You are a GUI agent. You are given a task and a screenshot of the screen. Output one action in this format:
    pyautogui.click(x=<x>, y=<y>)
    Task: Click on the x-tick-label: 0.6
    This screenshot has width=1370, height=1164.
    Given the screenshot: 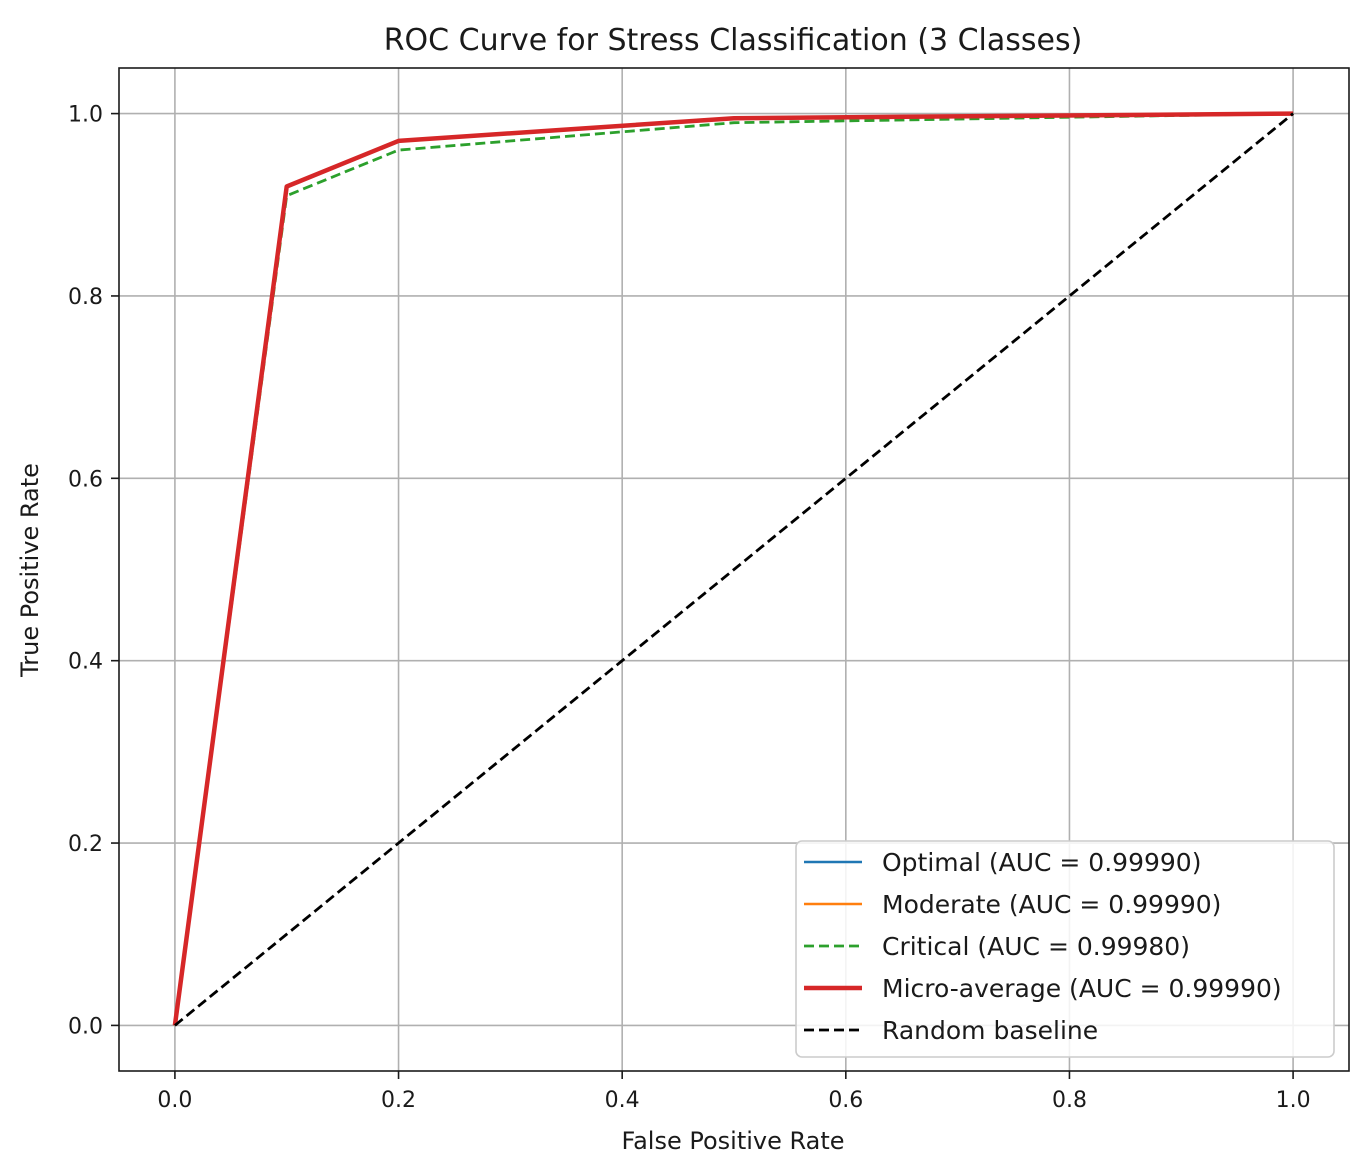 What is the action you would take?
    pyautogui.click(x=845, y=1100)
    